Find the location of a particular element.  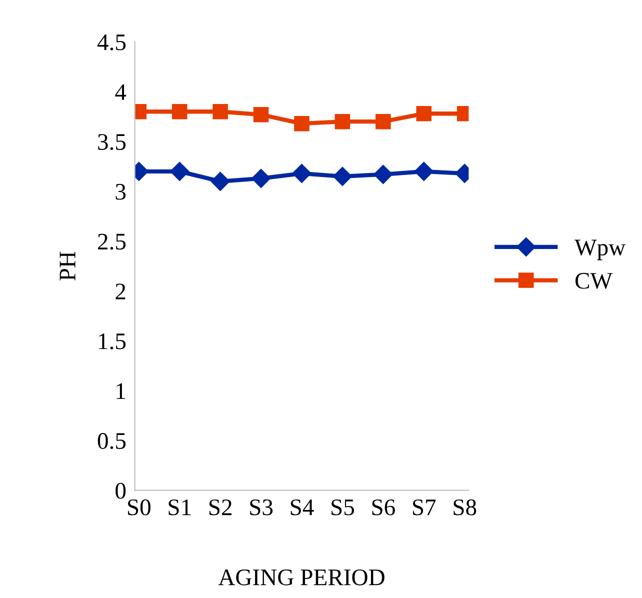

legend-label: CW is located at coordinates (593, 280).